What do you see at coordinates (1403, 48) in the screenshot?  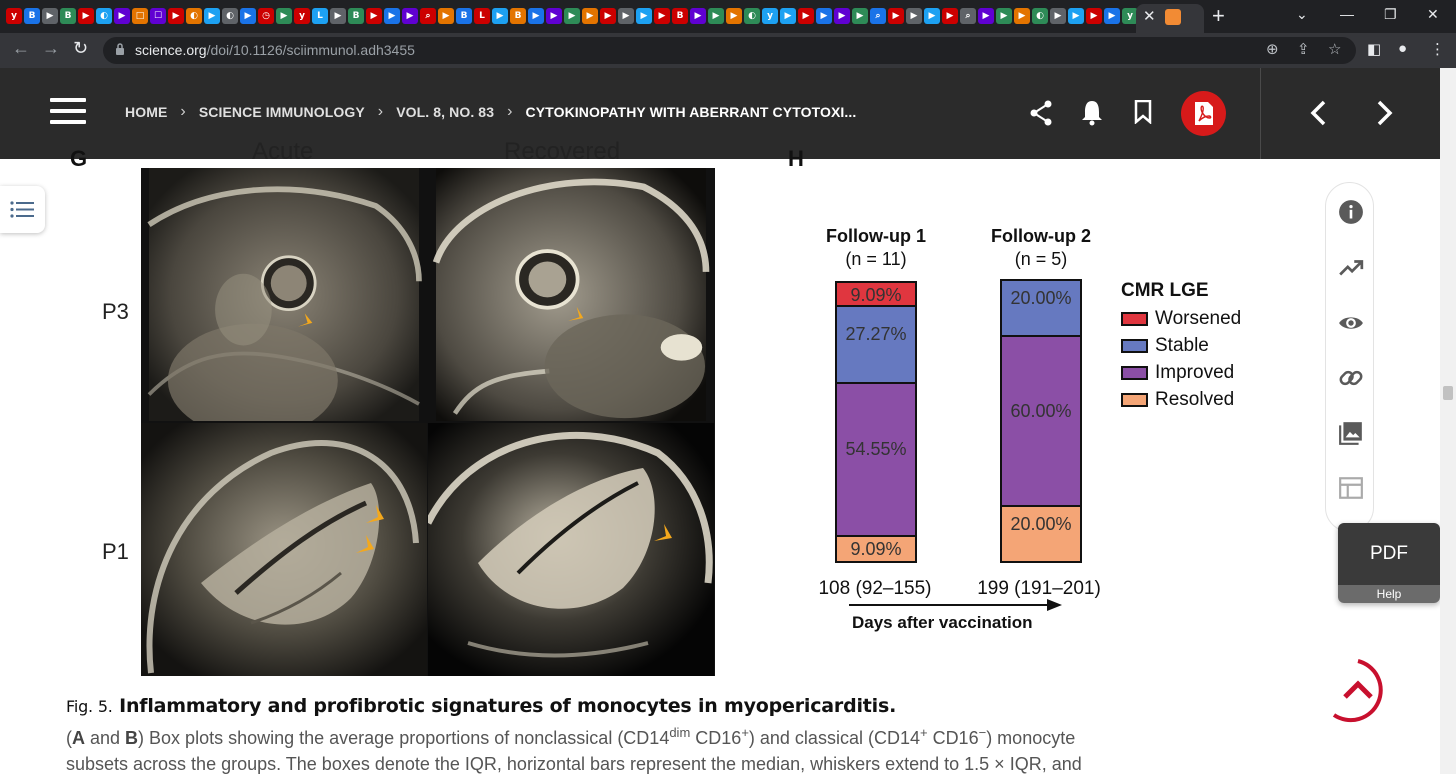 I see `profile-icon: ●` at bounding box center [1403, 48].